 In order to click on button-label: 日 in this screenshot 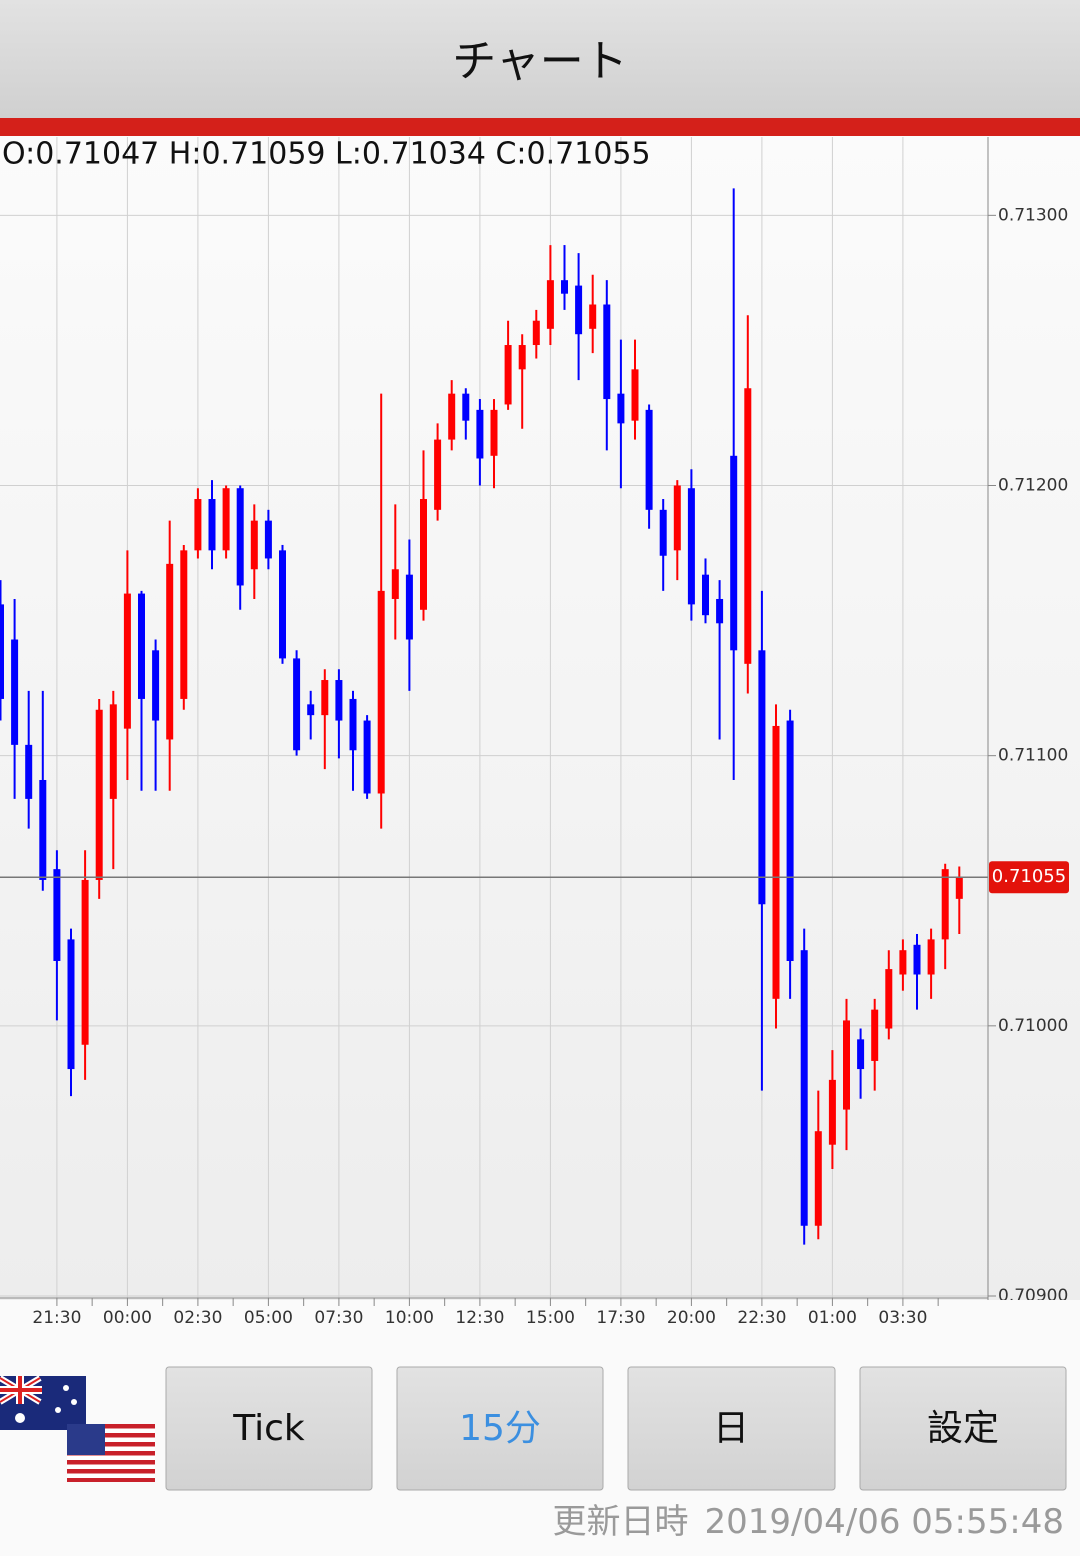, I will do `click(731, 1428)`.